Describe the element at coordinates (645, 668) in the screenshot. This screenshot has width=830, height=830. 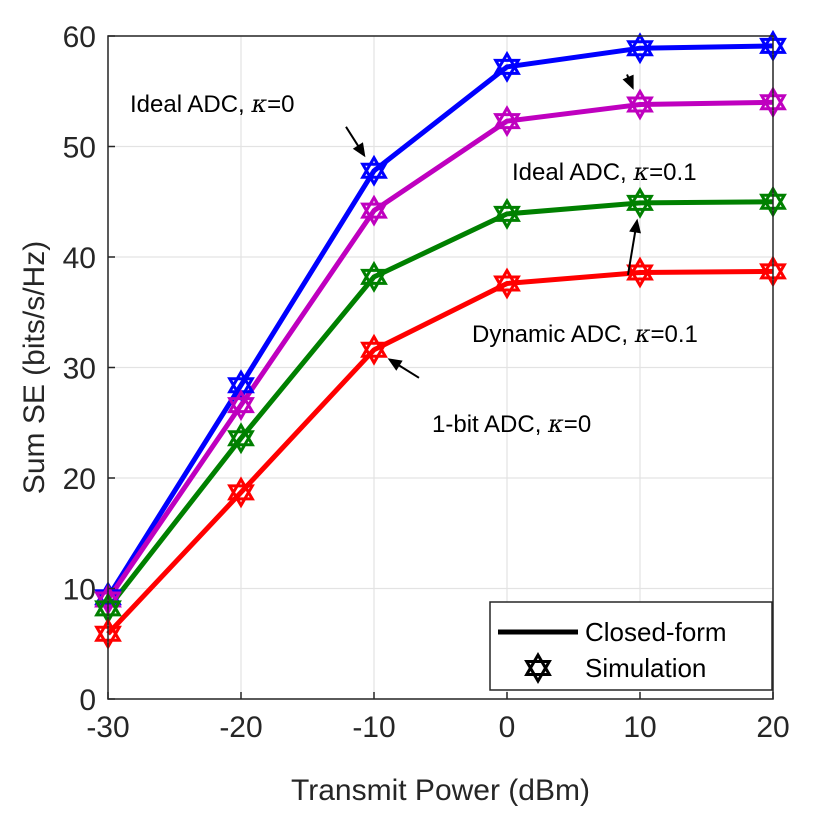
I see `legend-label-simulation: Simulation` at that location.